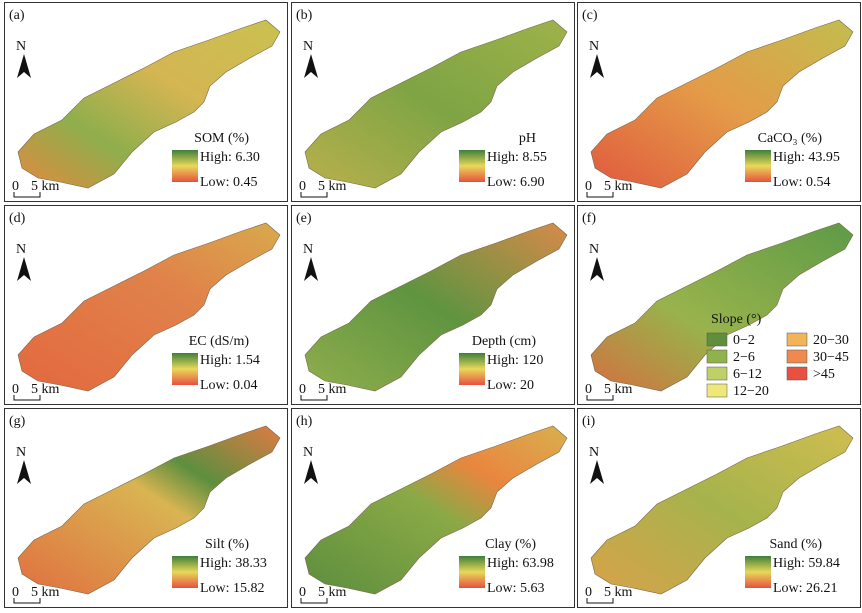  I want to click on map-panel: (g) N 0 5 km Silt (%) High: 38.33 Low: 15.82, so click(146, 508).